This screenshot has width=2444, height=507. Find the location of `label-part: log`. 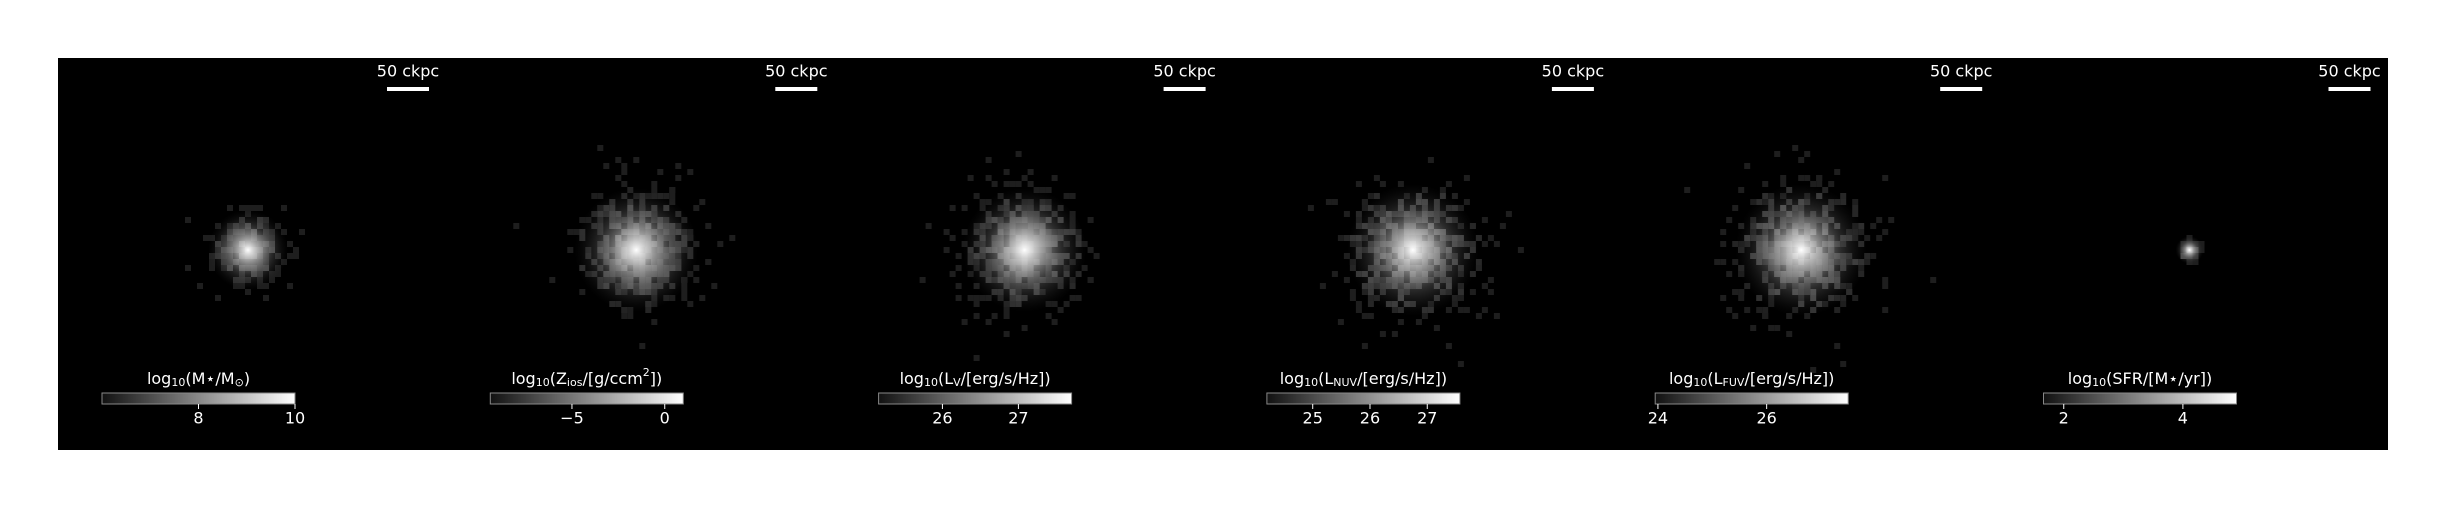

label-part: log is located at coordinates (2080, 378).